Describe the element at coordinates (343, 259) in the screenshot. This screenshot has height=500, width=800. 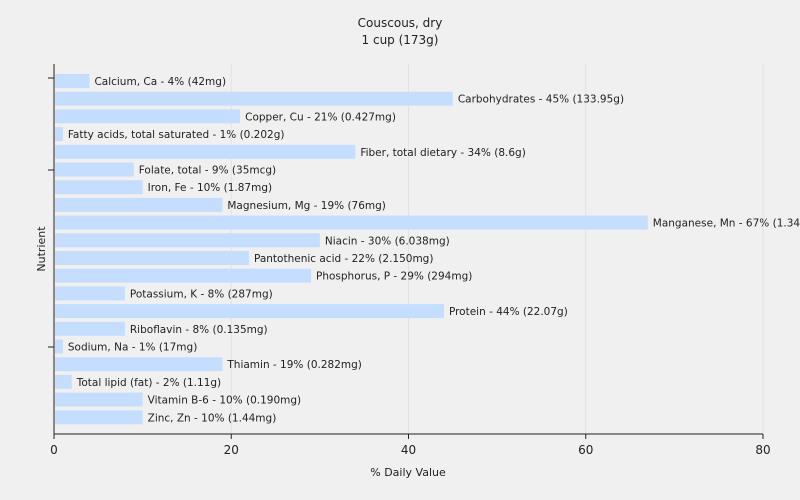
I see `bar-label: Pantothenic acid - 22% (2.150mg)` at that location.